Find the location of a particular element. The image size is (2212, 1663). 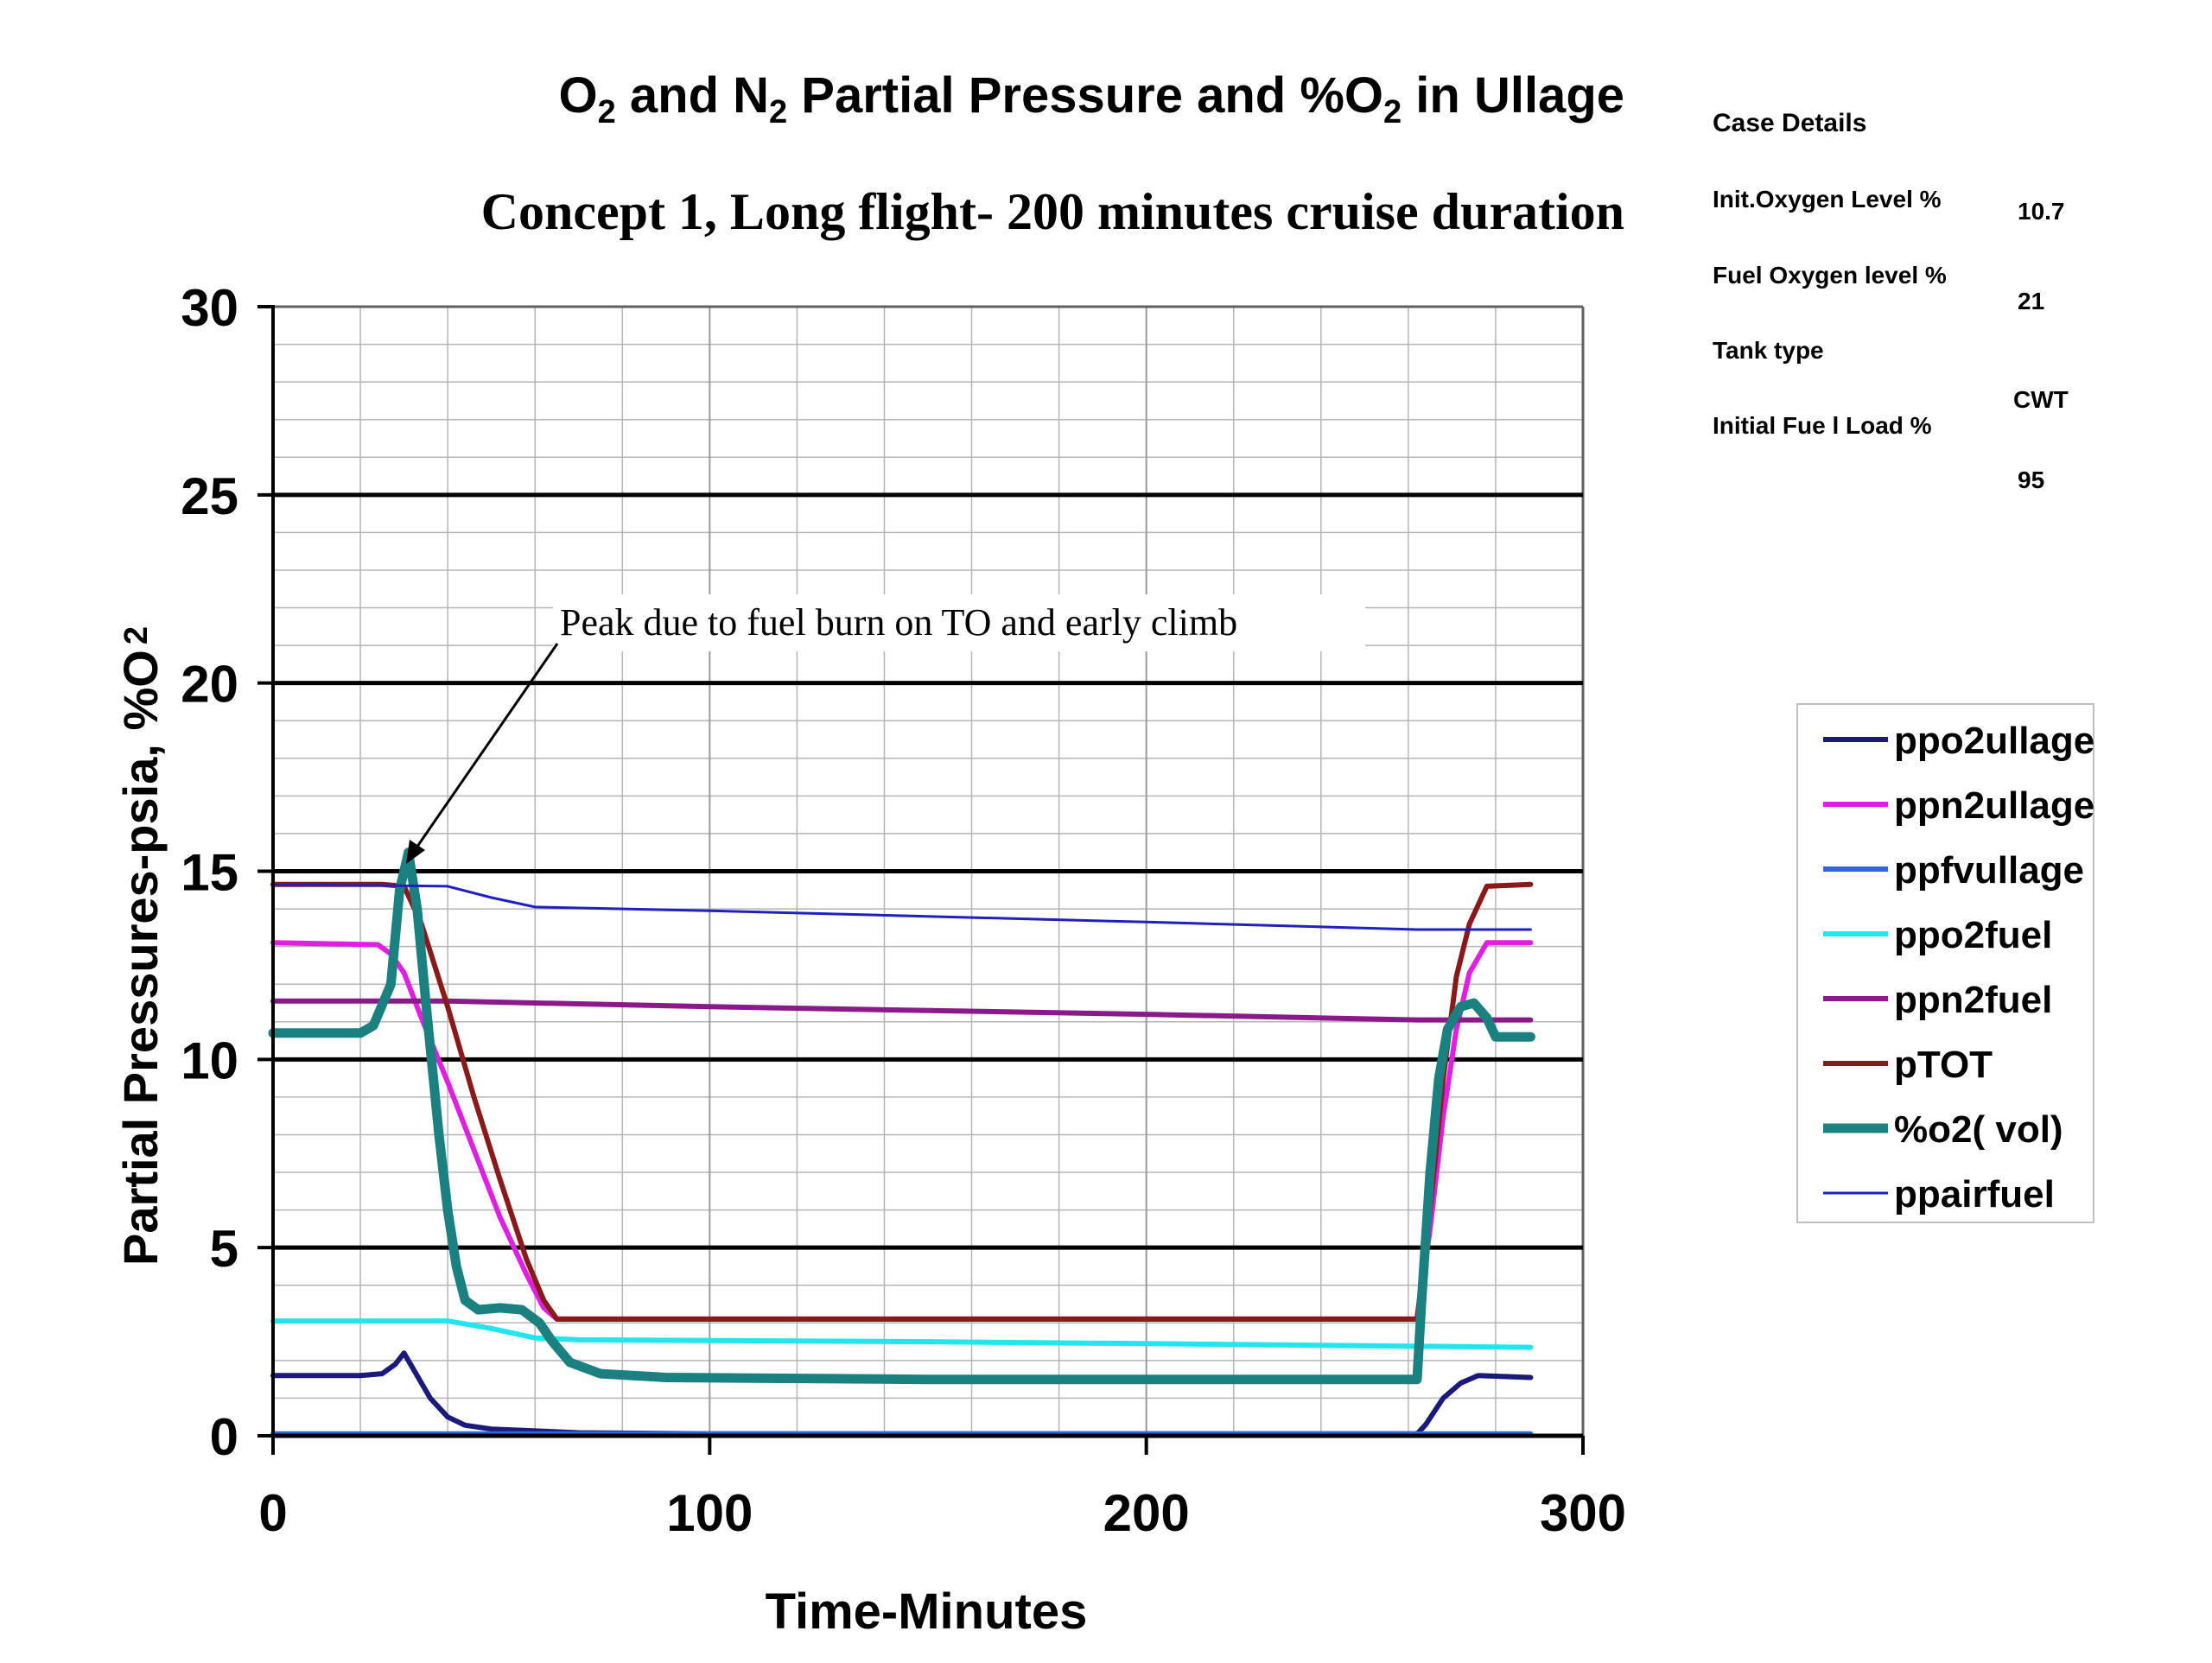

case-detail-value: 21 is located at coordinates (2031, 301).